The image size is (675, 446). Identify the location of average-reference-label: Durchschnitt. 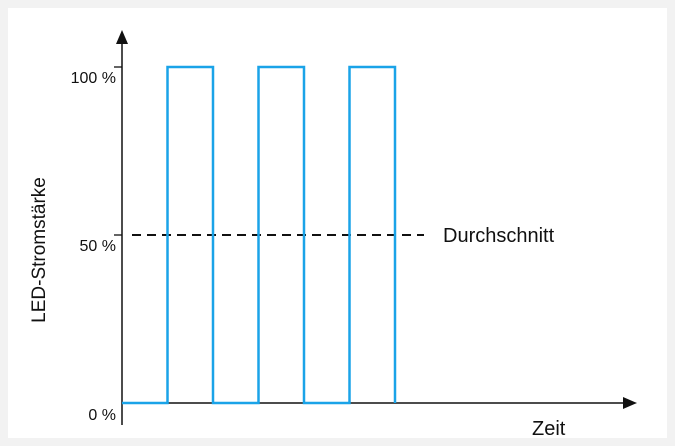
(499, 236).